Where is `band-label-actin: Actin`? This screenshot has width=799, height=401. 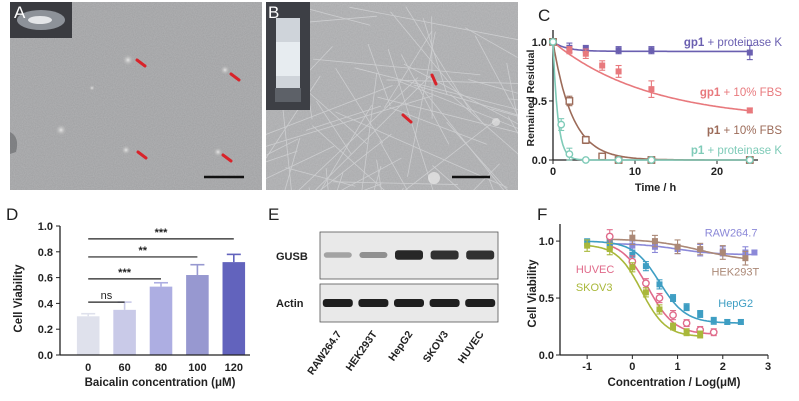 band-label-actin: Actin is located at coordinates (290, 304).